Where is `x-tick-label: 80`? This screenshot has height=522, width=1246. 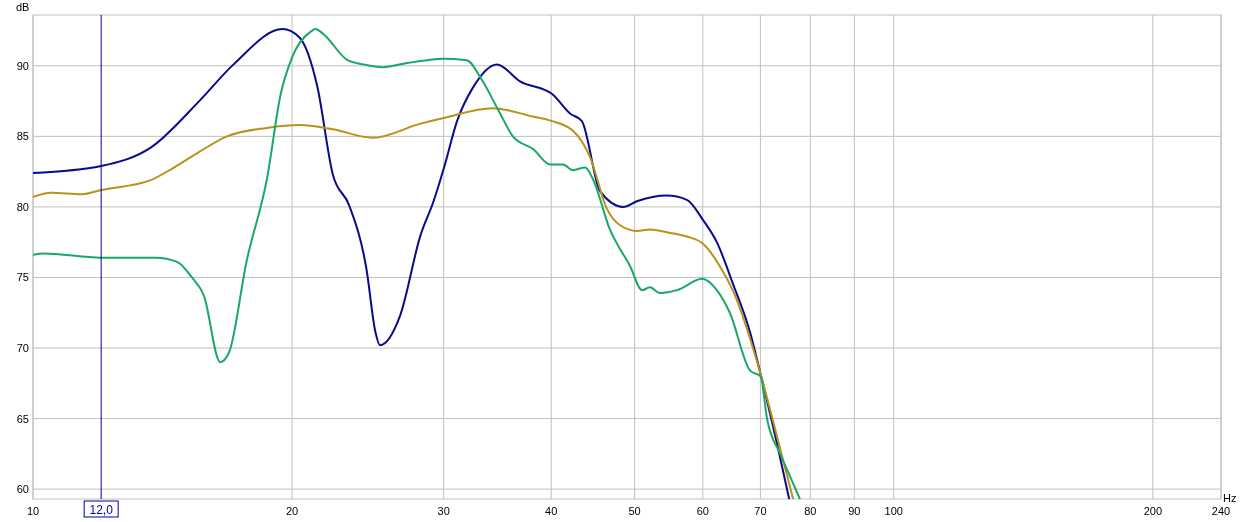 x-tick-label: 80 is located at coordinates (810, 511).